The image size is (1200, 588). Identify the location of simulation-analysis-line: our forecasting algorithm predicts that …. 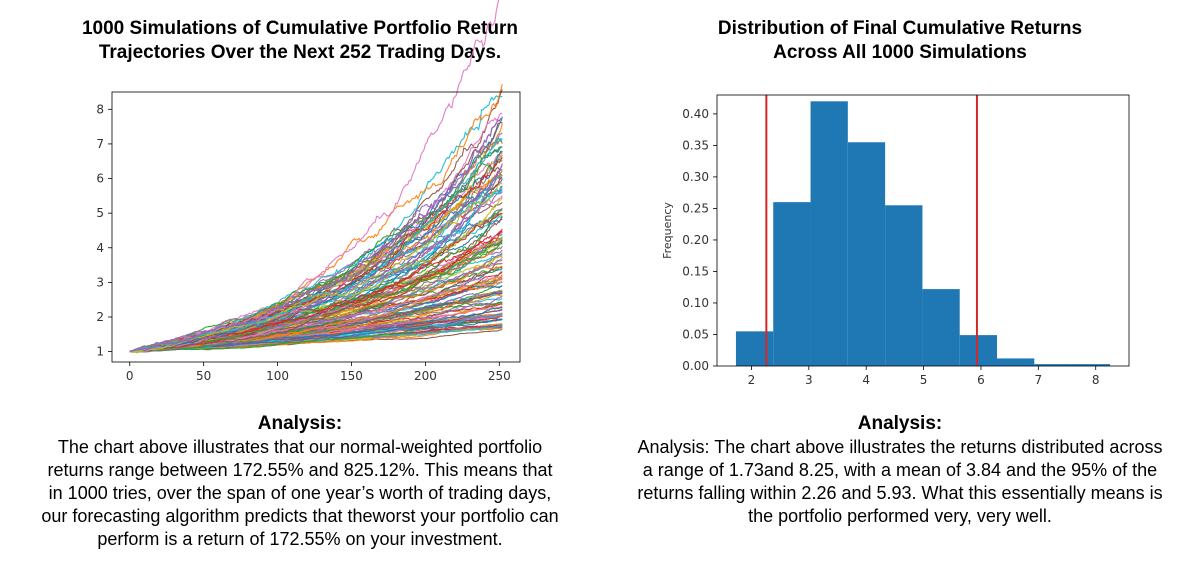
(300, 516).